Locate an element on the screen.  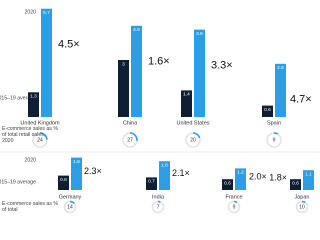
share-value: 14 is located at coordinates (70, 208).